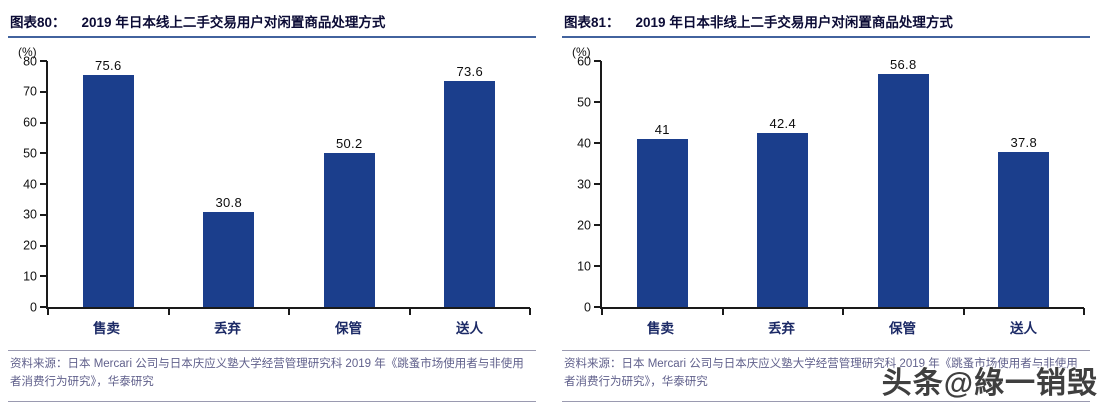 Image resolution: width=1100 pixels, height=404 pixels. I want to click on figure-81-header: 图表81： 2019 年日本非线上二手交易用户对闲置商品处理方式, so click(826, 23).